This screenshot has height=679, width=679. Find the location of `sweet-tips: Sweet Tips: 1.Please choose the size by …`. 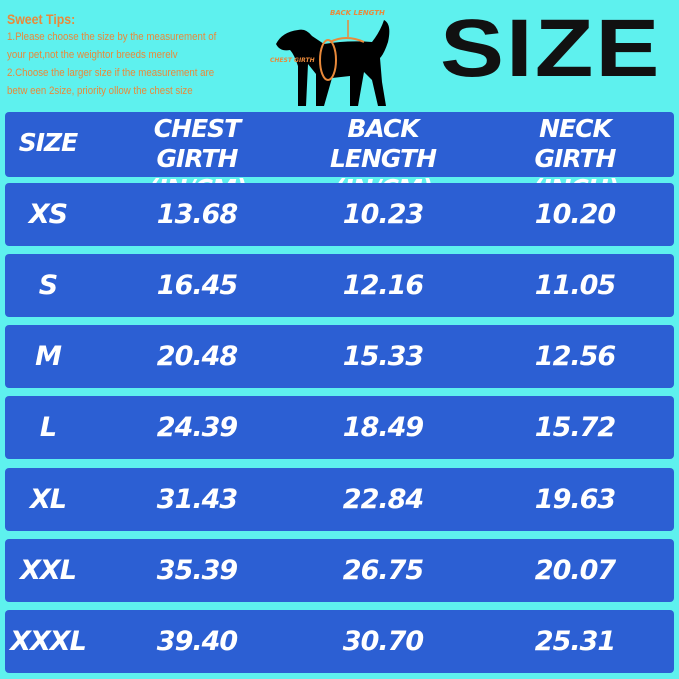

sweet-tips: Sweet Tips: 1.Please choose the size by … is located at coordinates (134, 55).